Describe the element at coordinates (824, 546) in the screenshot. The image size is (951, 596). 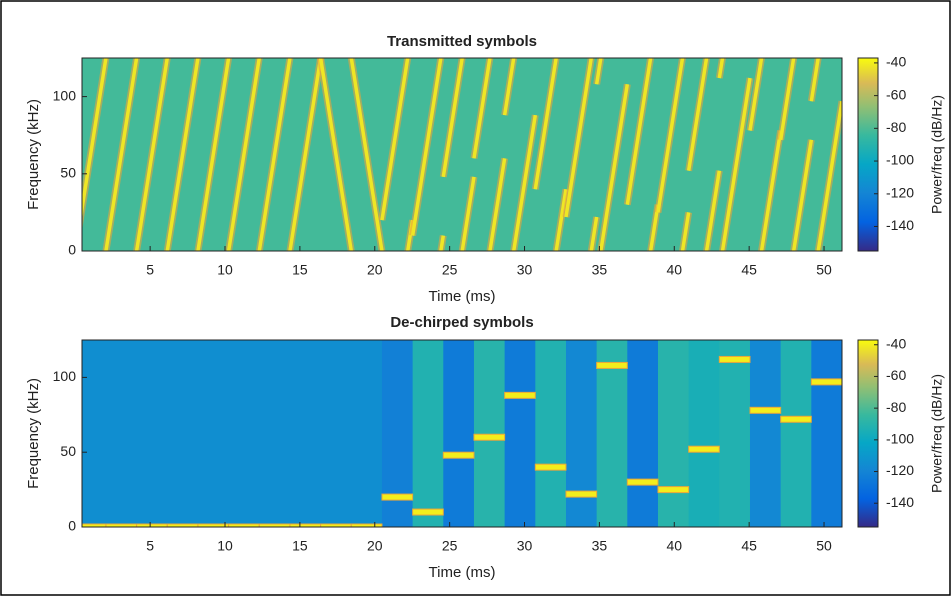
I see `x-tick-label: 50` at that location.